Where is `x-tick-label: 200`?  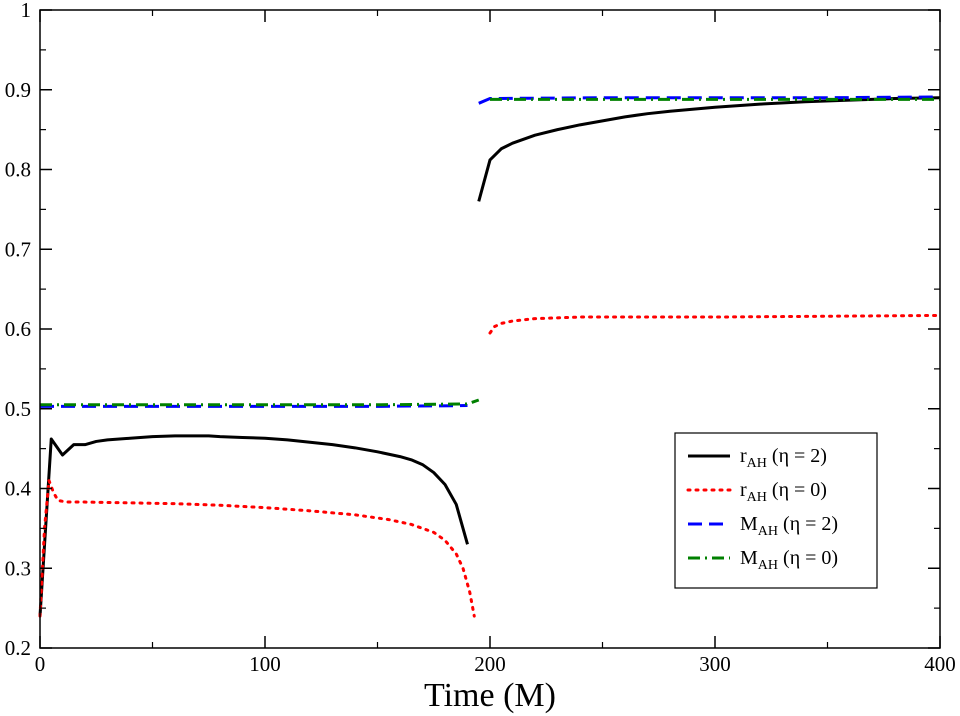
x-tick-label: 200 is located at coordinates (490, 664).